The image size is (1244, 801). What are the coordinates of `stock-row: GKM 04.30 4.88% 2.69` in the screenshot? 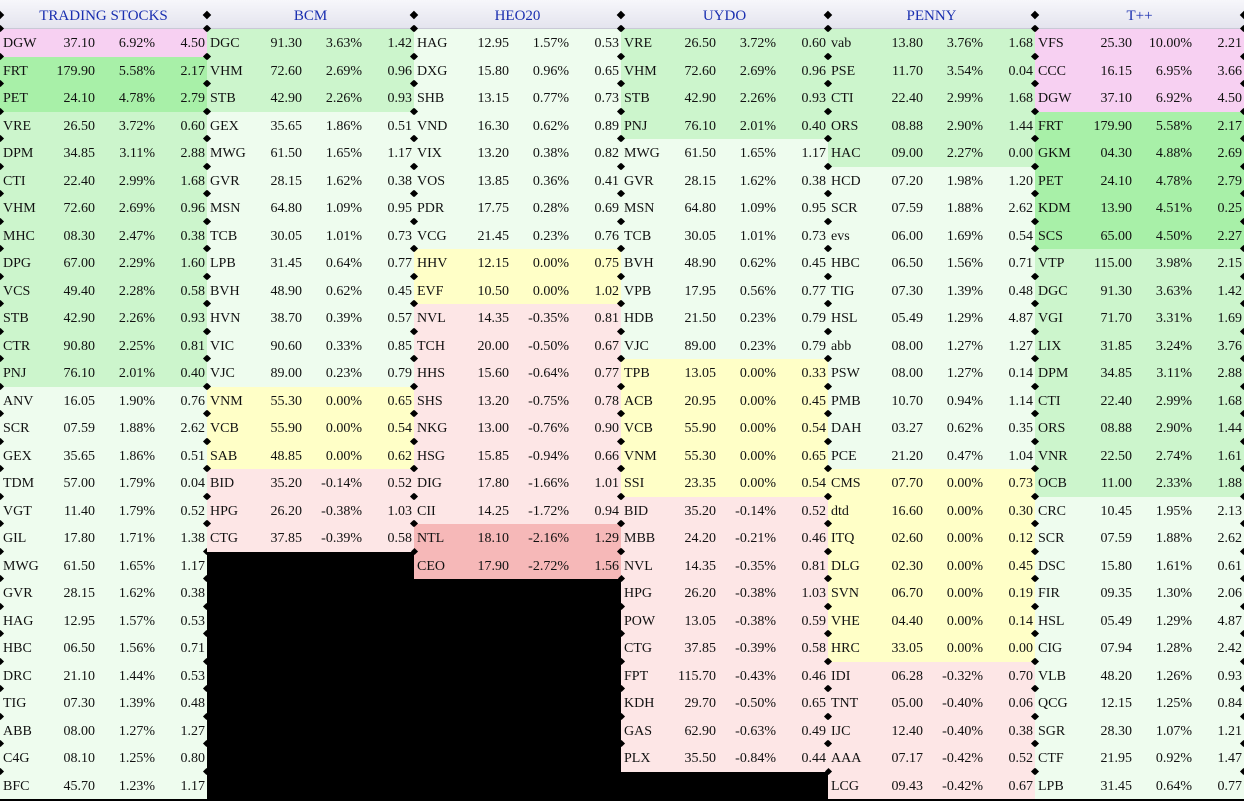 It's located at (1139, 153).